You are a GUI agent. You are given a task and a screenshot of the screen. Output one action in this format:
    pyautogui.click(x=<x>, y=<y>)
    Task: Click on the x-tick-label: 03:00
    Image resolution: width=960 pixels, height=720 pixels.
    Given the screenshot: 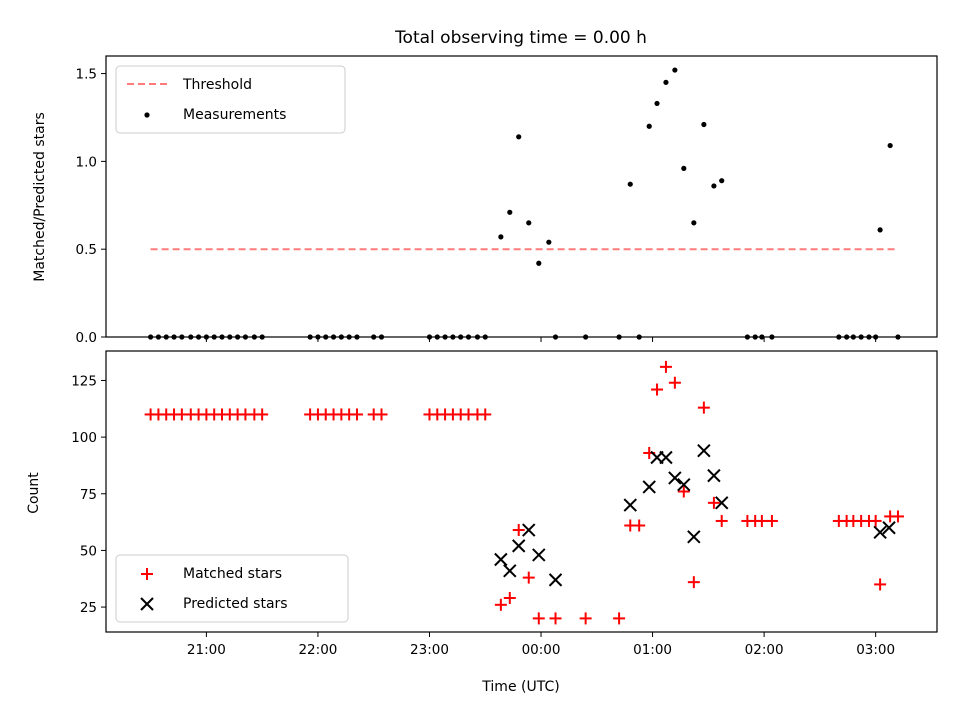 What is the action you would take?
    pyautogui.click(x=875, y=650)
    